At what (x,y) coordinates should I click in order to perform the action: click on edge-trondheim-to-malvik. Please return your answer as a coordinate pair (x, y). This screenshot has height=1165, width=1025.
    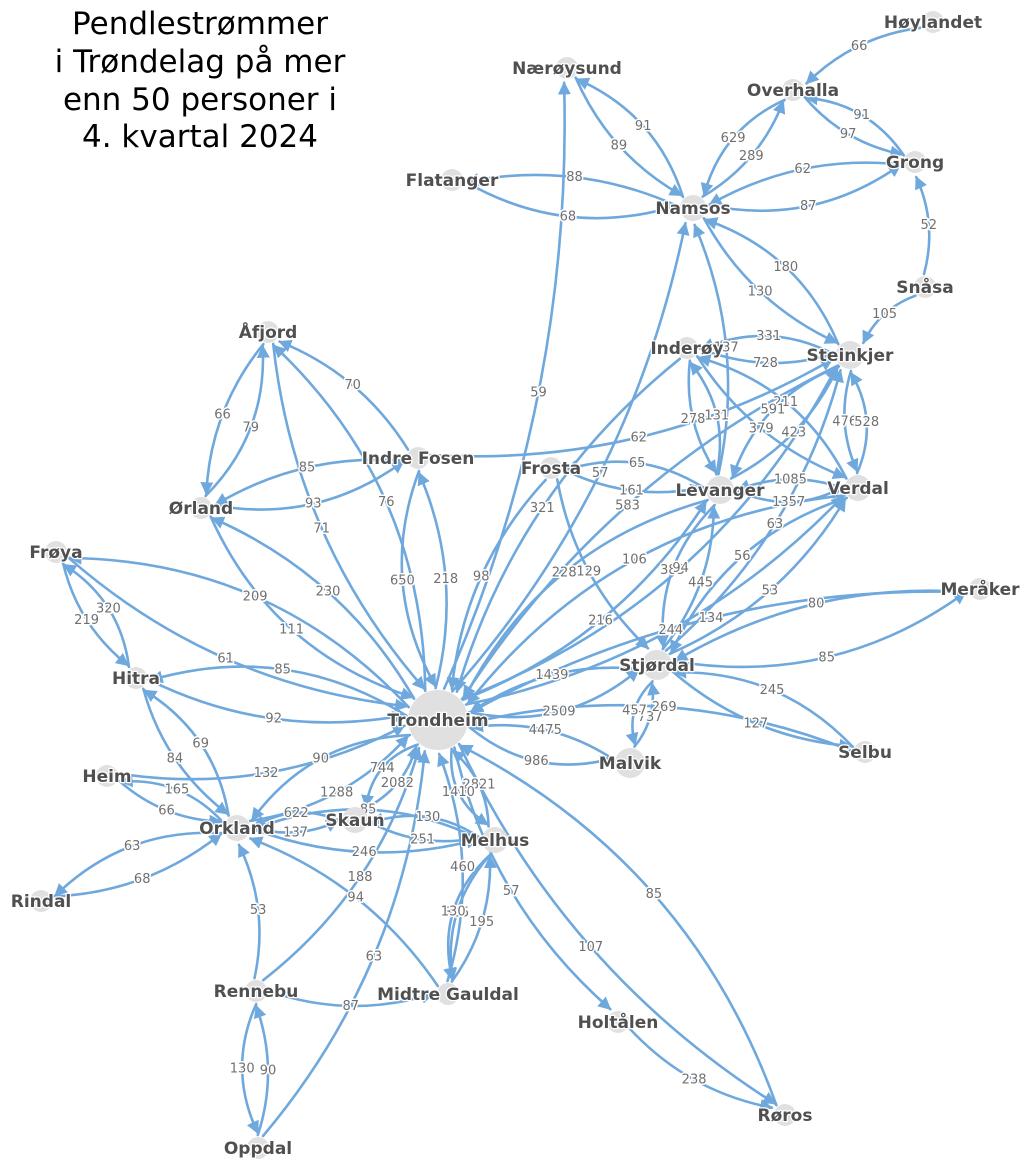
    Looking at the image, I should click on (540, 747).